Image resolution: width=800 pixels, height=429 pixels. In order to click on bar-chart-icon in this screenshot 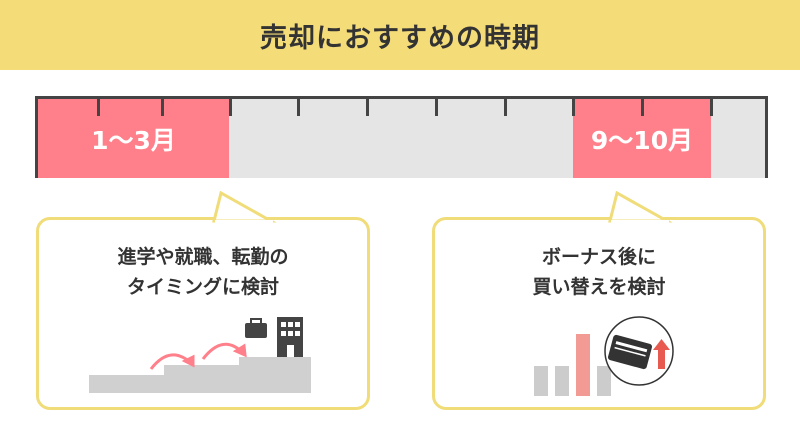, I will do `click(572, 365)`.